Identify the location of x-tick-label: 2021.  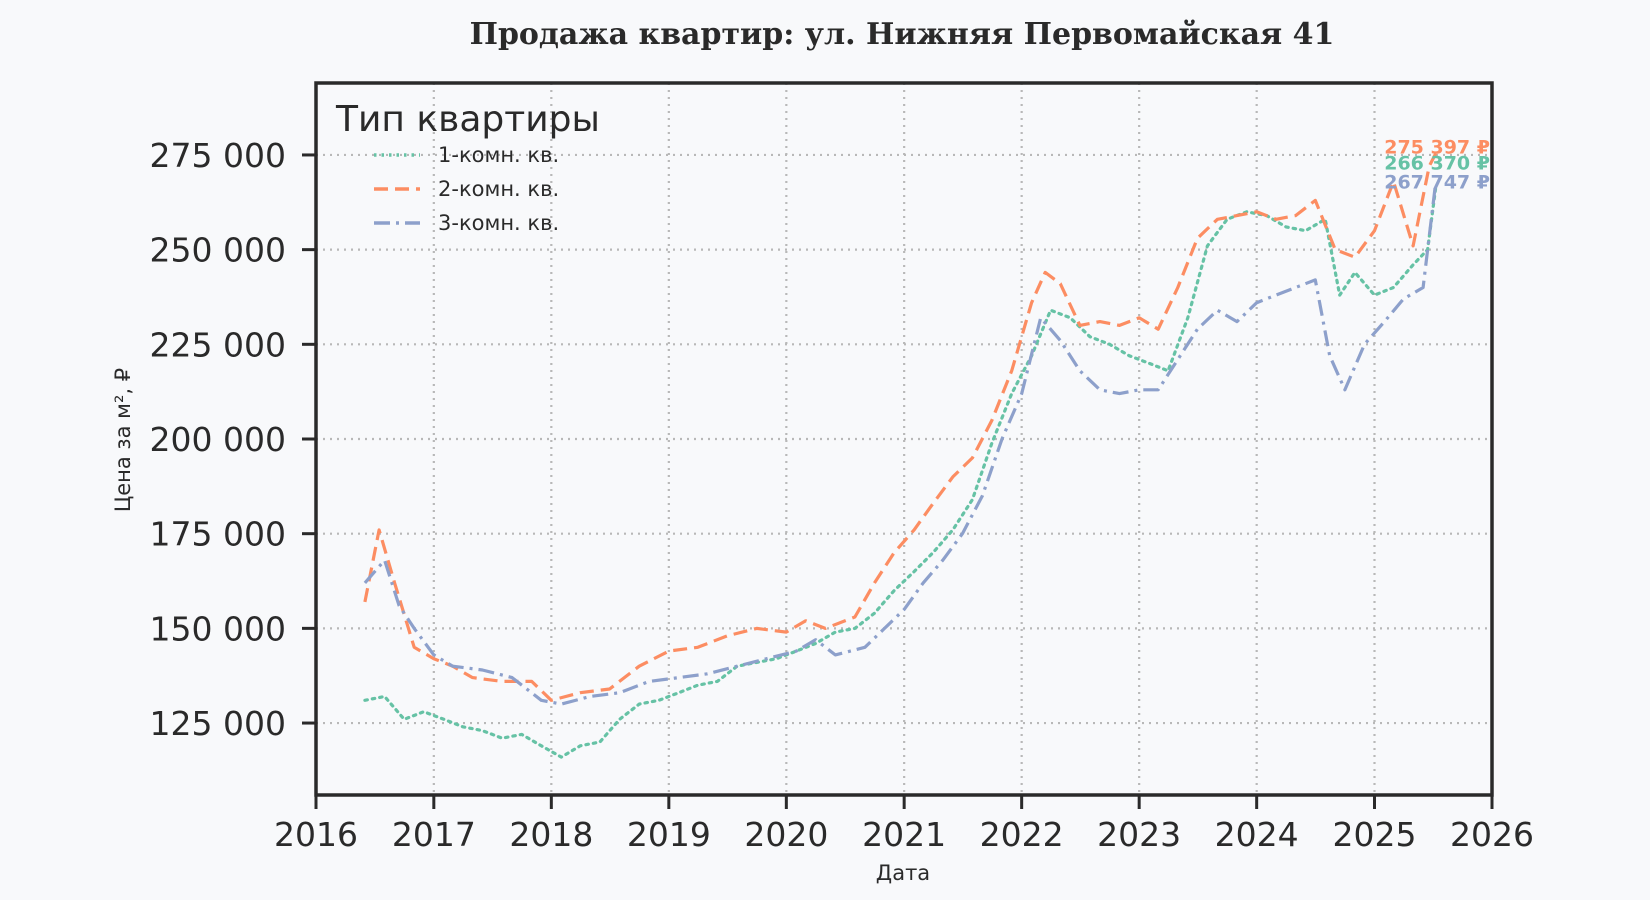
(904, 834).